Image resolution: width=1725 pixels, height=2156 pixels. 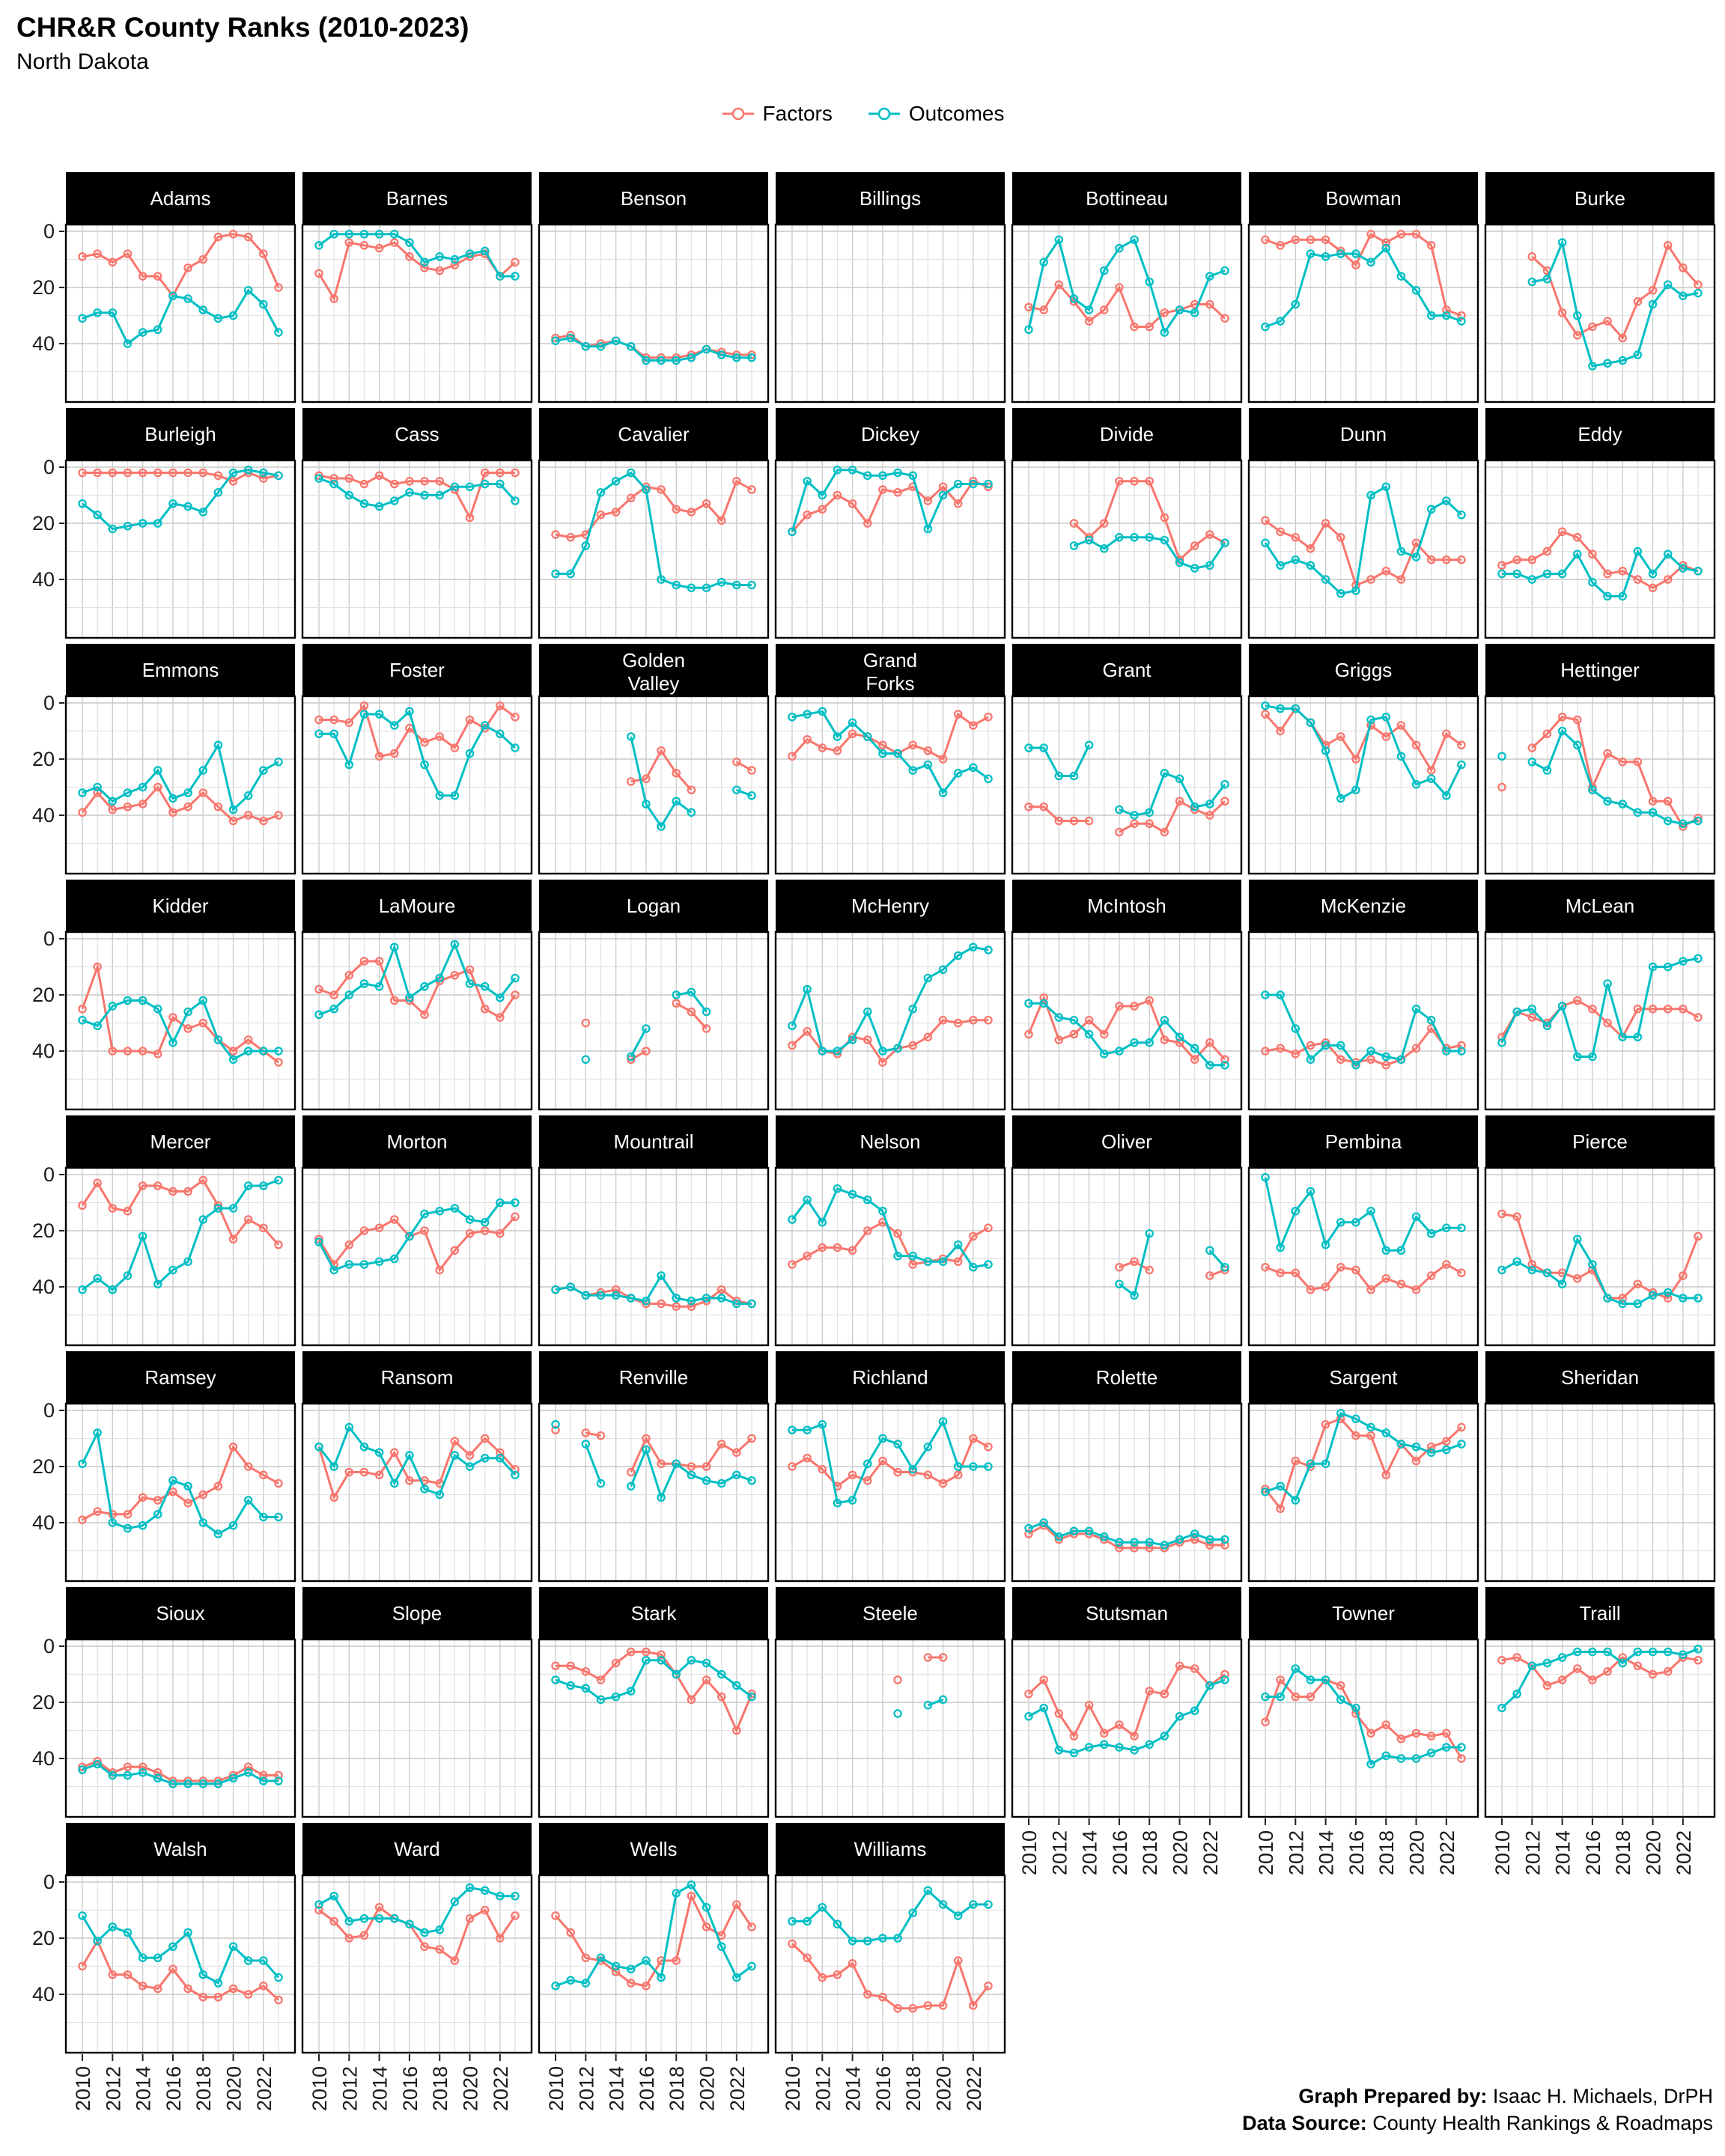 What do you see at coordinates (890, 683) in the screenshot?
I see `panel-title: Forks` at bounding box center [890, 683].